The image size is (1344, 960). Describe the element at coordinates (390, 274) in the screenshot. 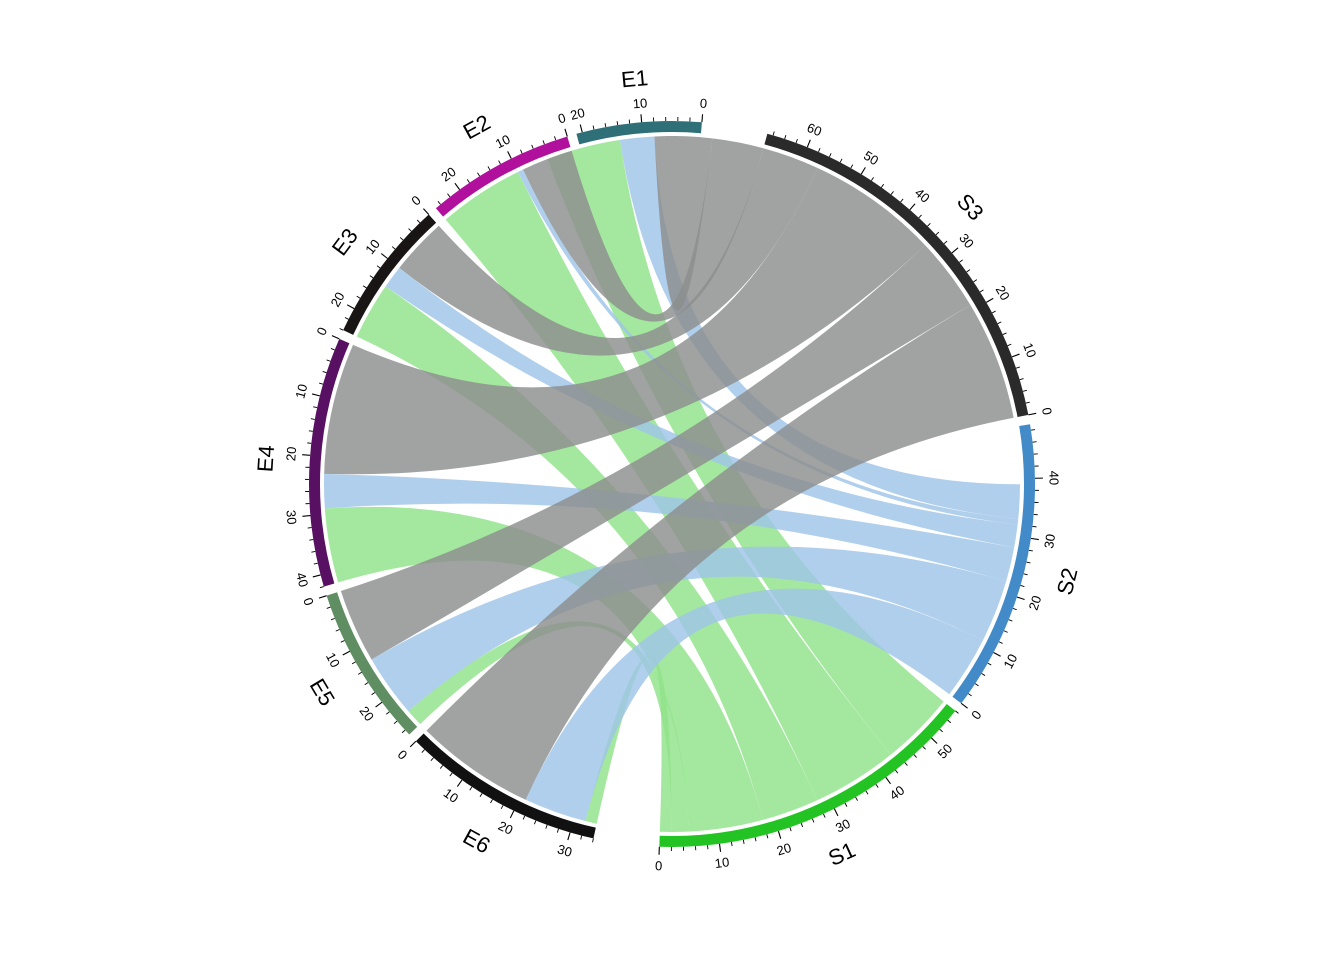

I see `sector-e3` at that location.